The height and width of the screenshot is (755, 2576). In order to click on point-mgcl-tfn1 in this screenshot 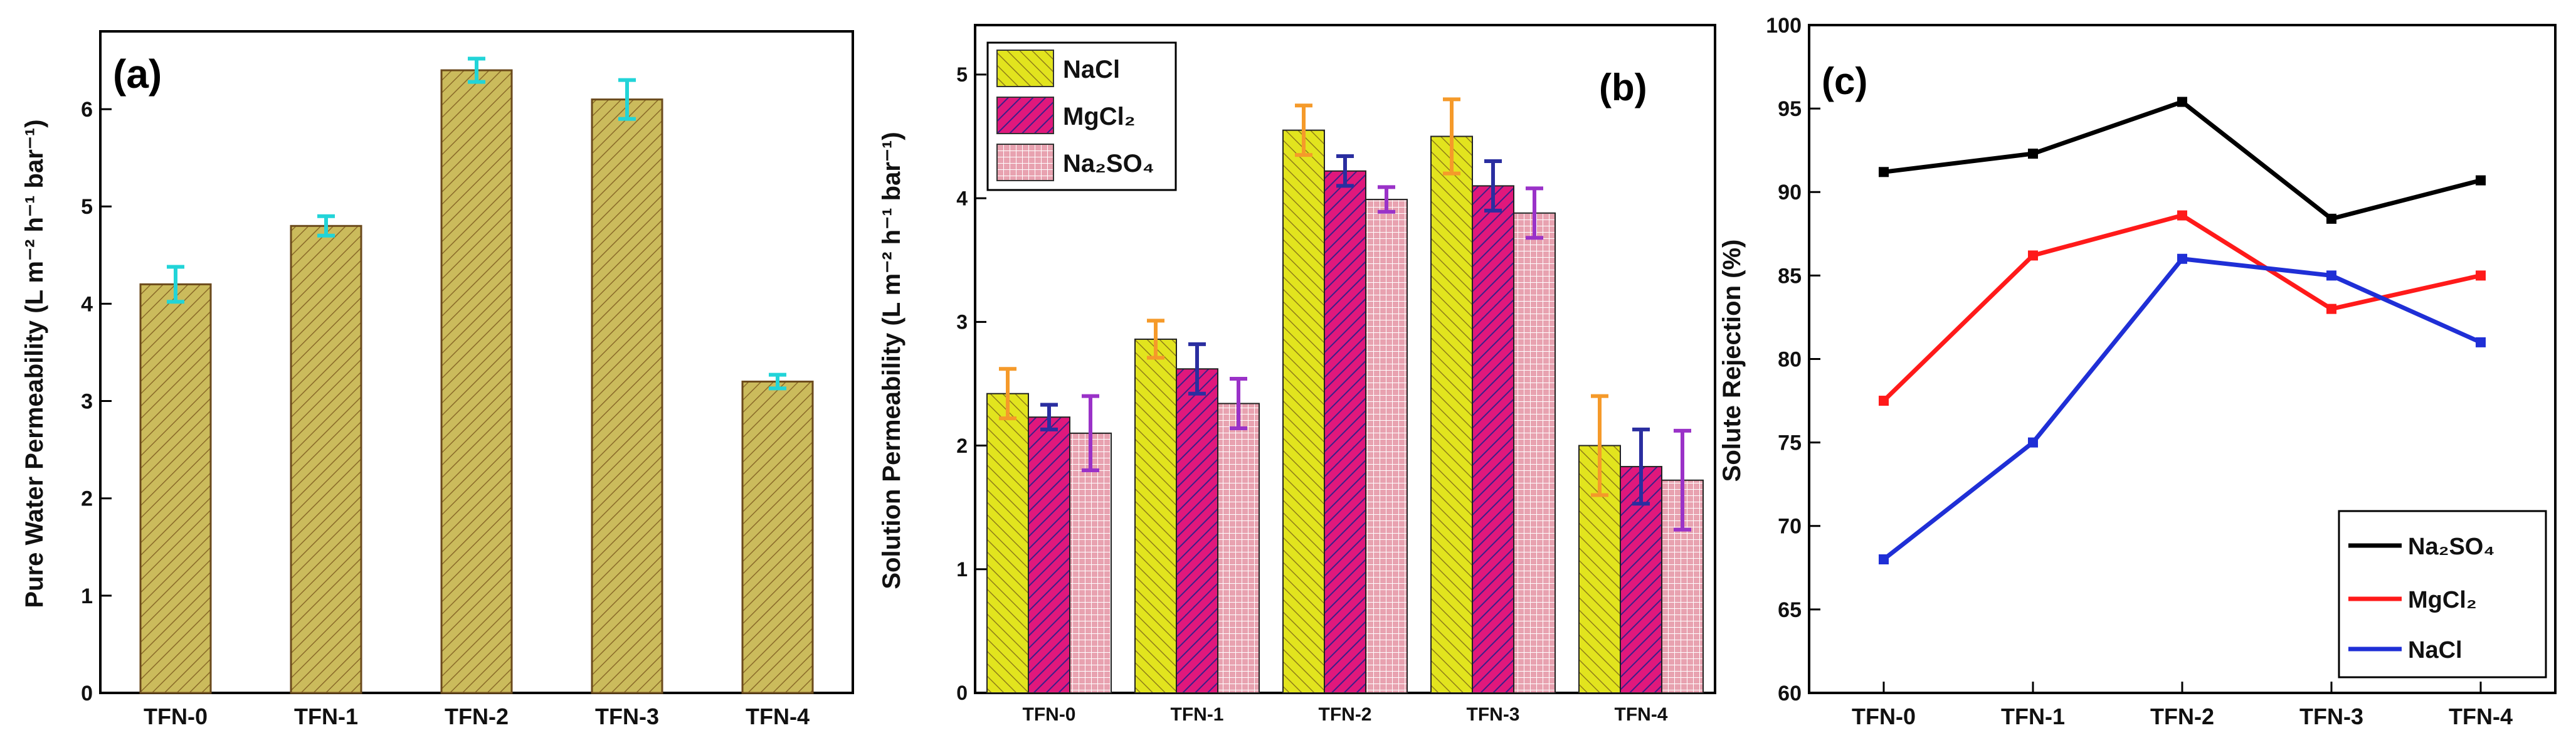, I will do `click(2033, 255)`.